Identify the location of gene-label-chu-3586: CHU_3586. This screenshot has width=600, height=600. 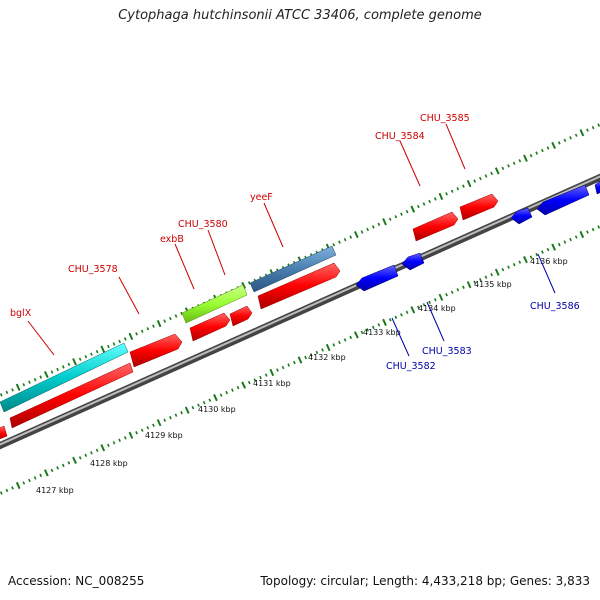
(555, 306).